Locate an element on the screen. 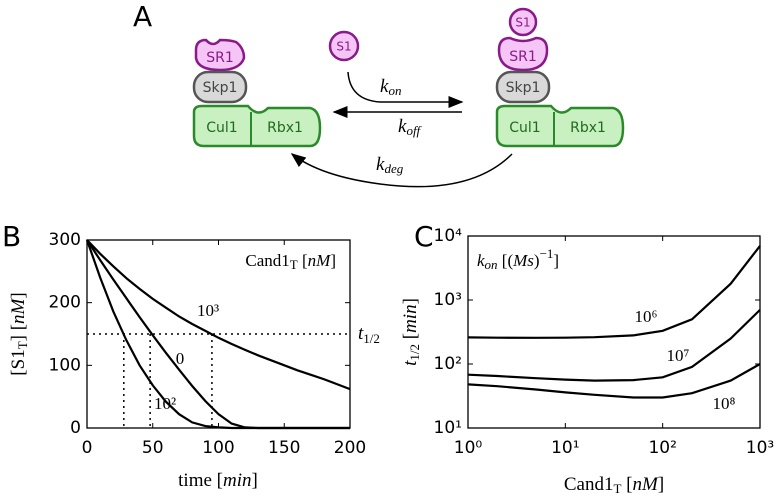 The width and height of the screenshot is (778, 500). legend-title: Cand1T [nM] is located at coordinates (290, 261).